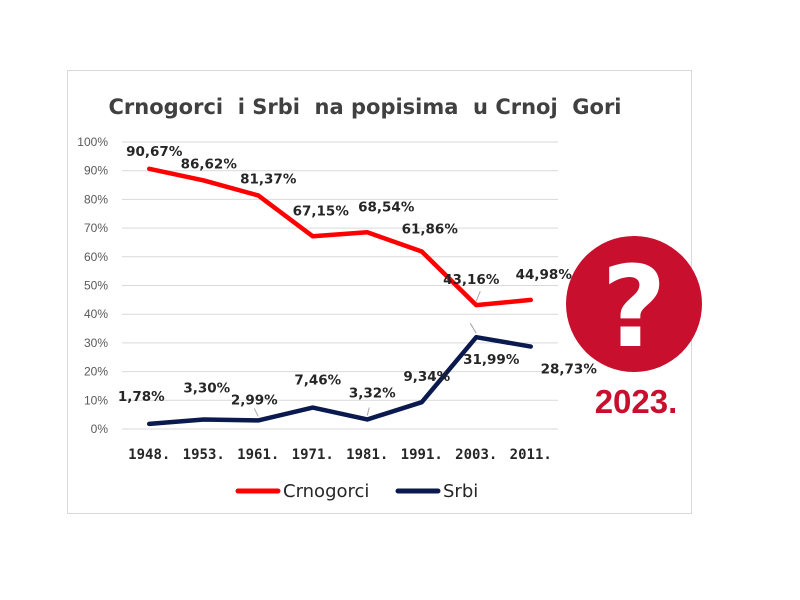 The width and height of the screenshot is (800, 600). Describe the element at coordinates (96, 199) in the screenshot. I see `y-tick-label: 80%` at that location.